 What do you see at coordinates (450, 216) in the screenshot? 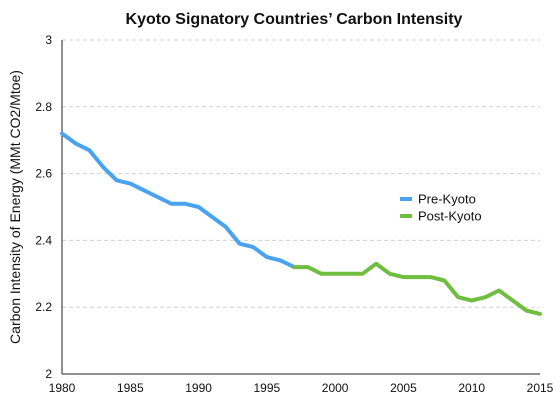
I see `legend-label: Post-Kyoto` at bounding box center [450, 216].